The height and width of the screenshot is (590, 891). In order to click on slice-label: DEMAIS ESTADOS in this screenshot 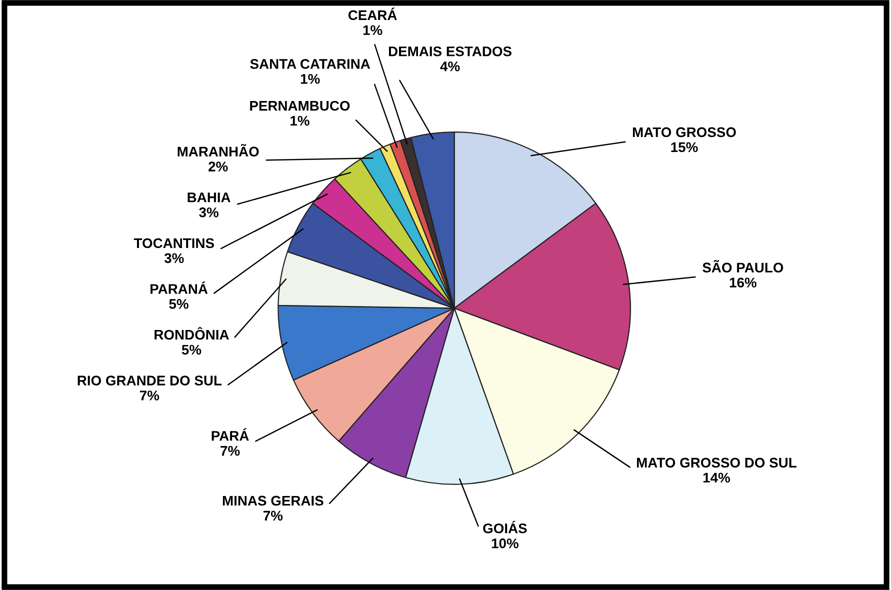, I will do `click(450, 51)`.